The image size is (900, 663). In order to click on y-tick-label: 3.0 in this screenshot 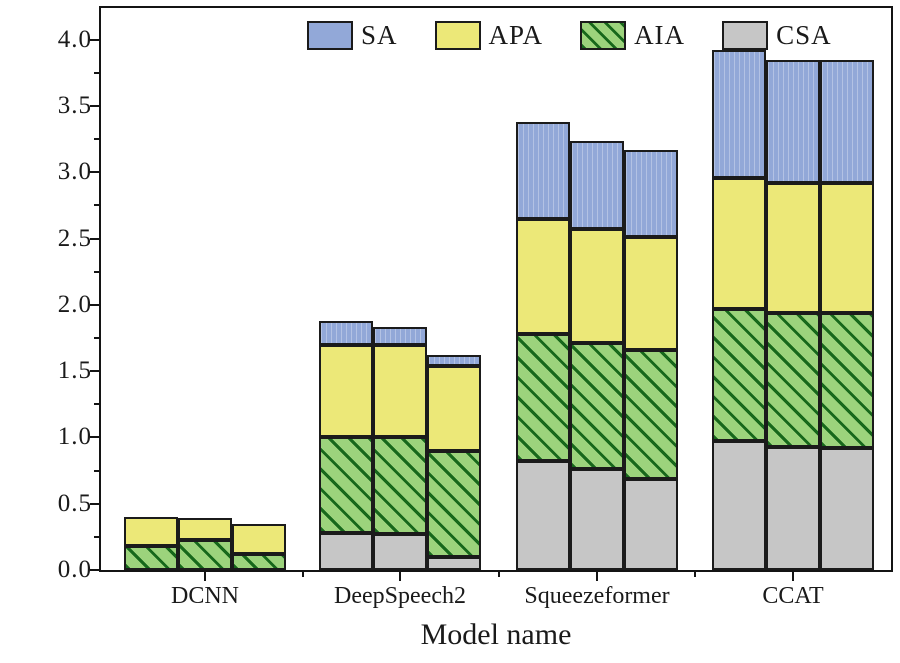, I will do `click(74, 172)`.